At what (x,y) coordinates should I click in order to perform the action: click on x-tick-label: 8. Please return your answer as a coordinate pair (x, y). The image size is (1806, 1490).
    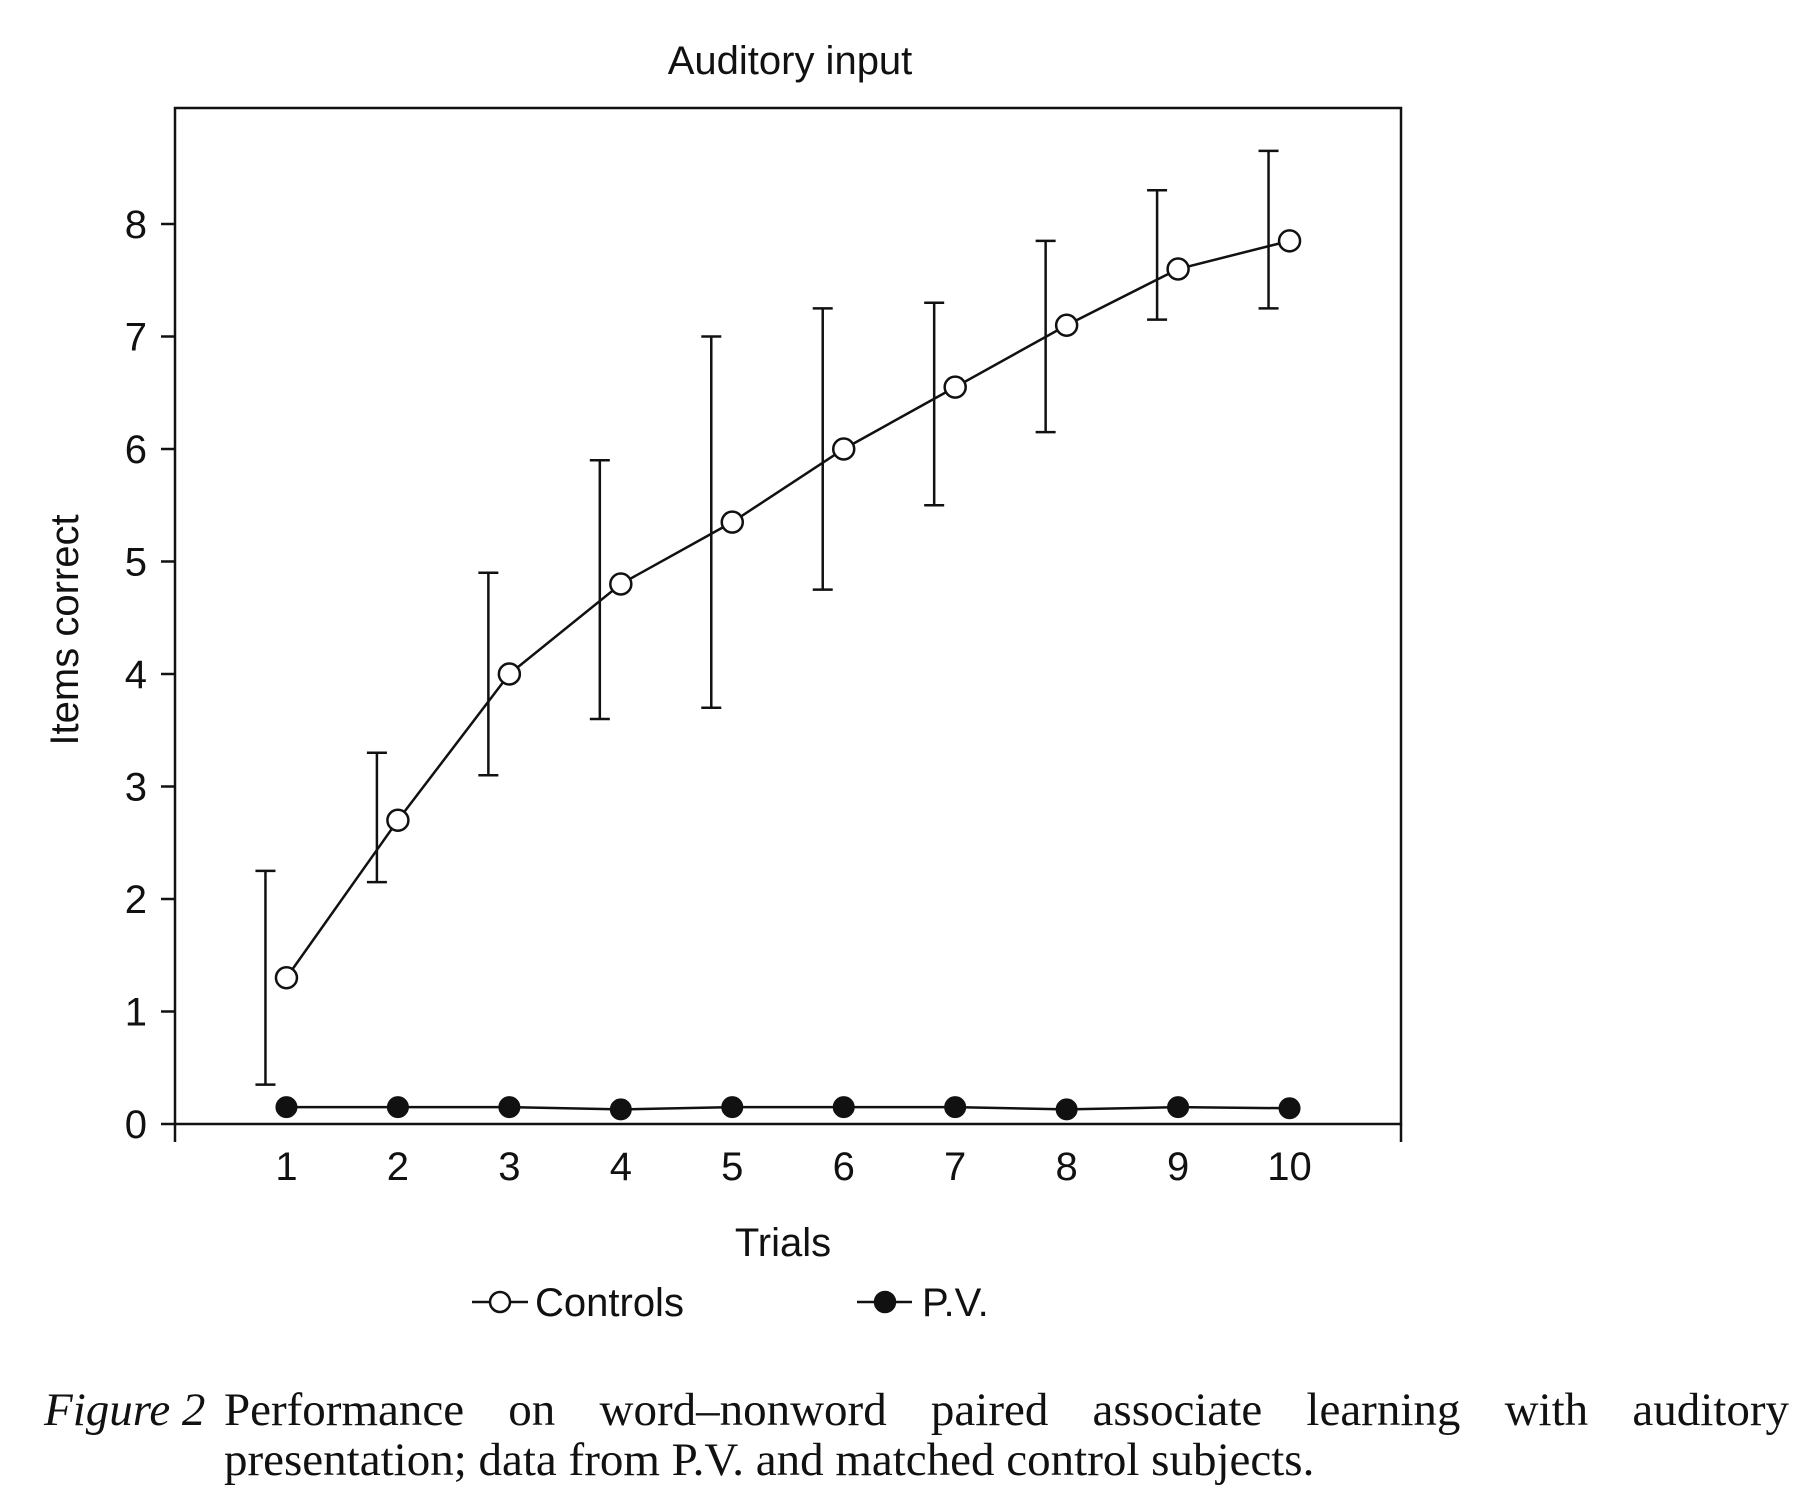
    Looking at the image, I should click on (1067, 1167).